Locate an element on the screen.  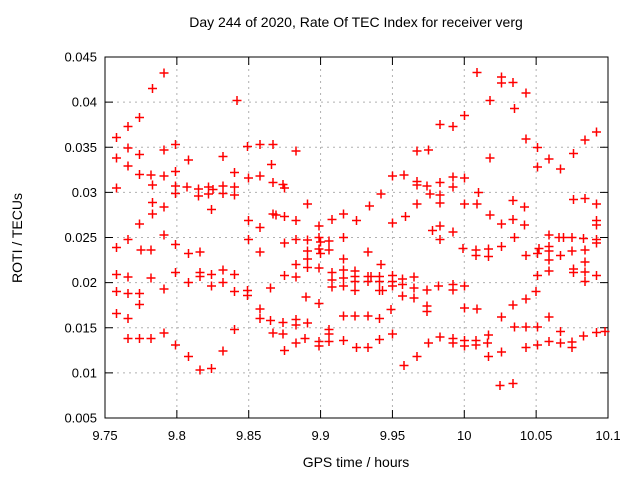
y-tick-label: 0.045 is located at coordinates (80, 57).